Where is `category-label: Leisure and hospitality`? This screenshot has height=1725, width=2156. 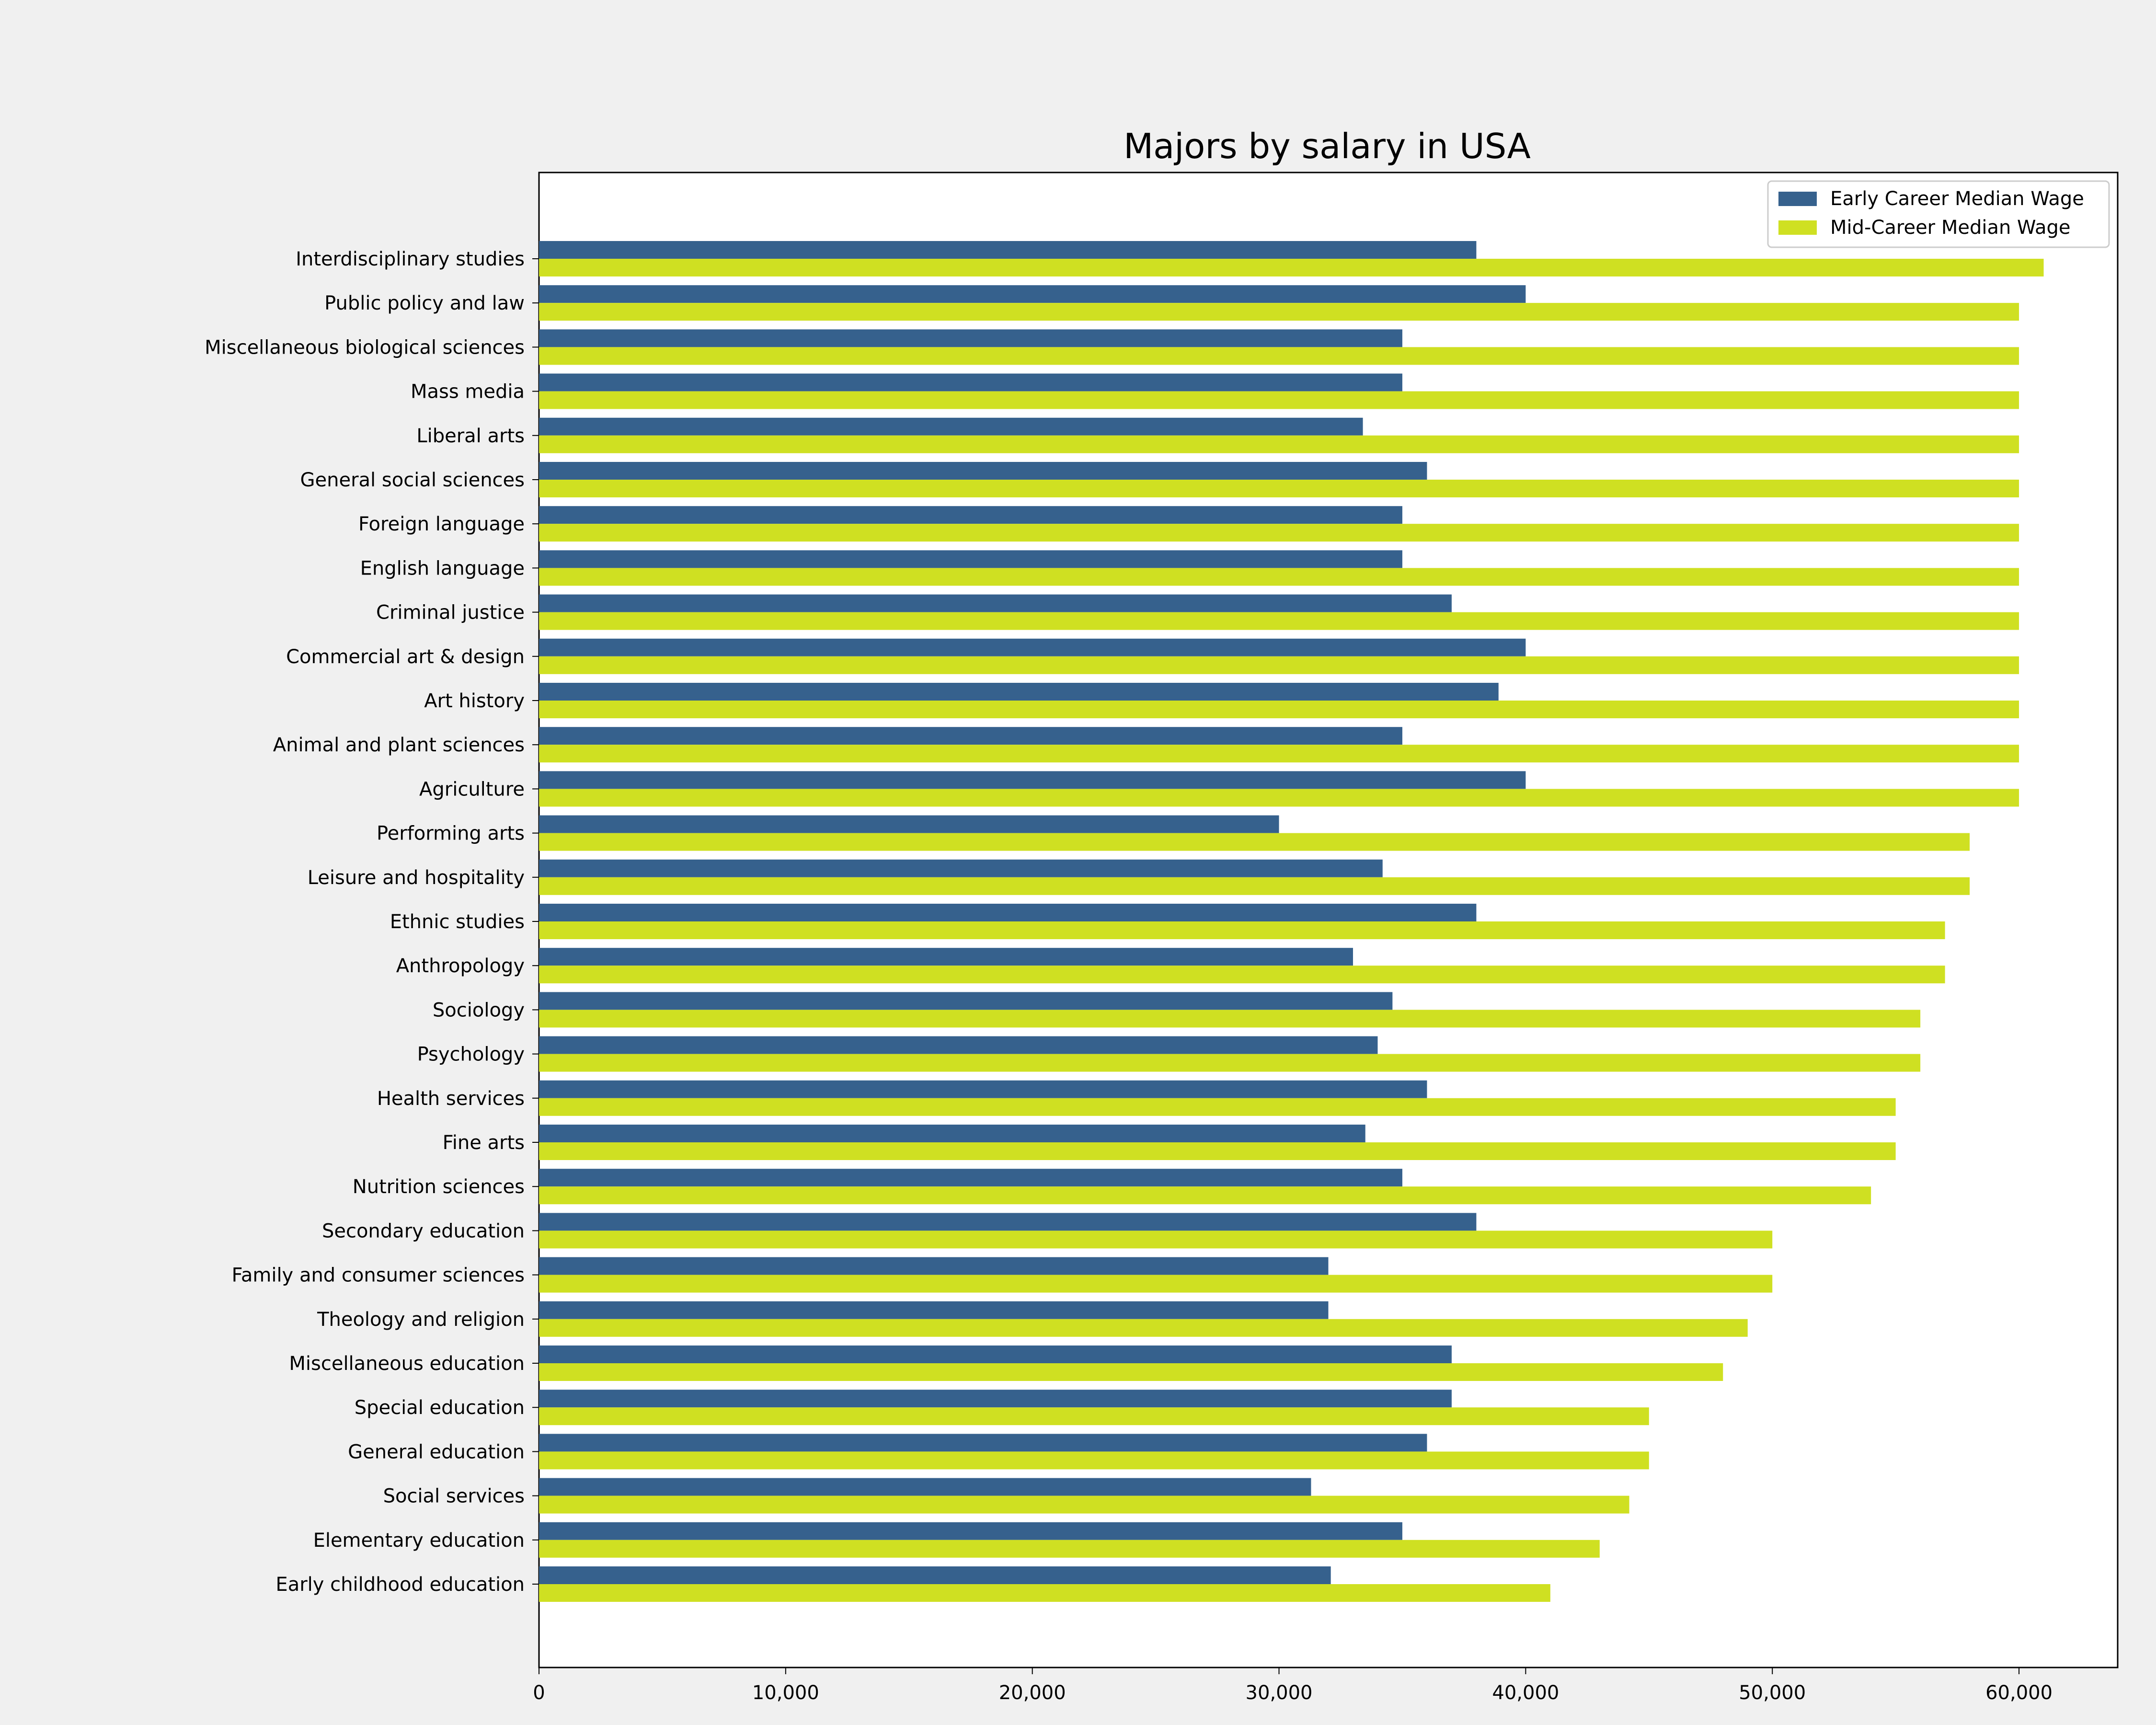
category-label: Leisure and hospitality is located at coordinates (416, 878).